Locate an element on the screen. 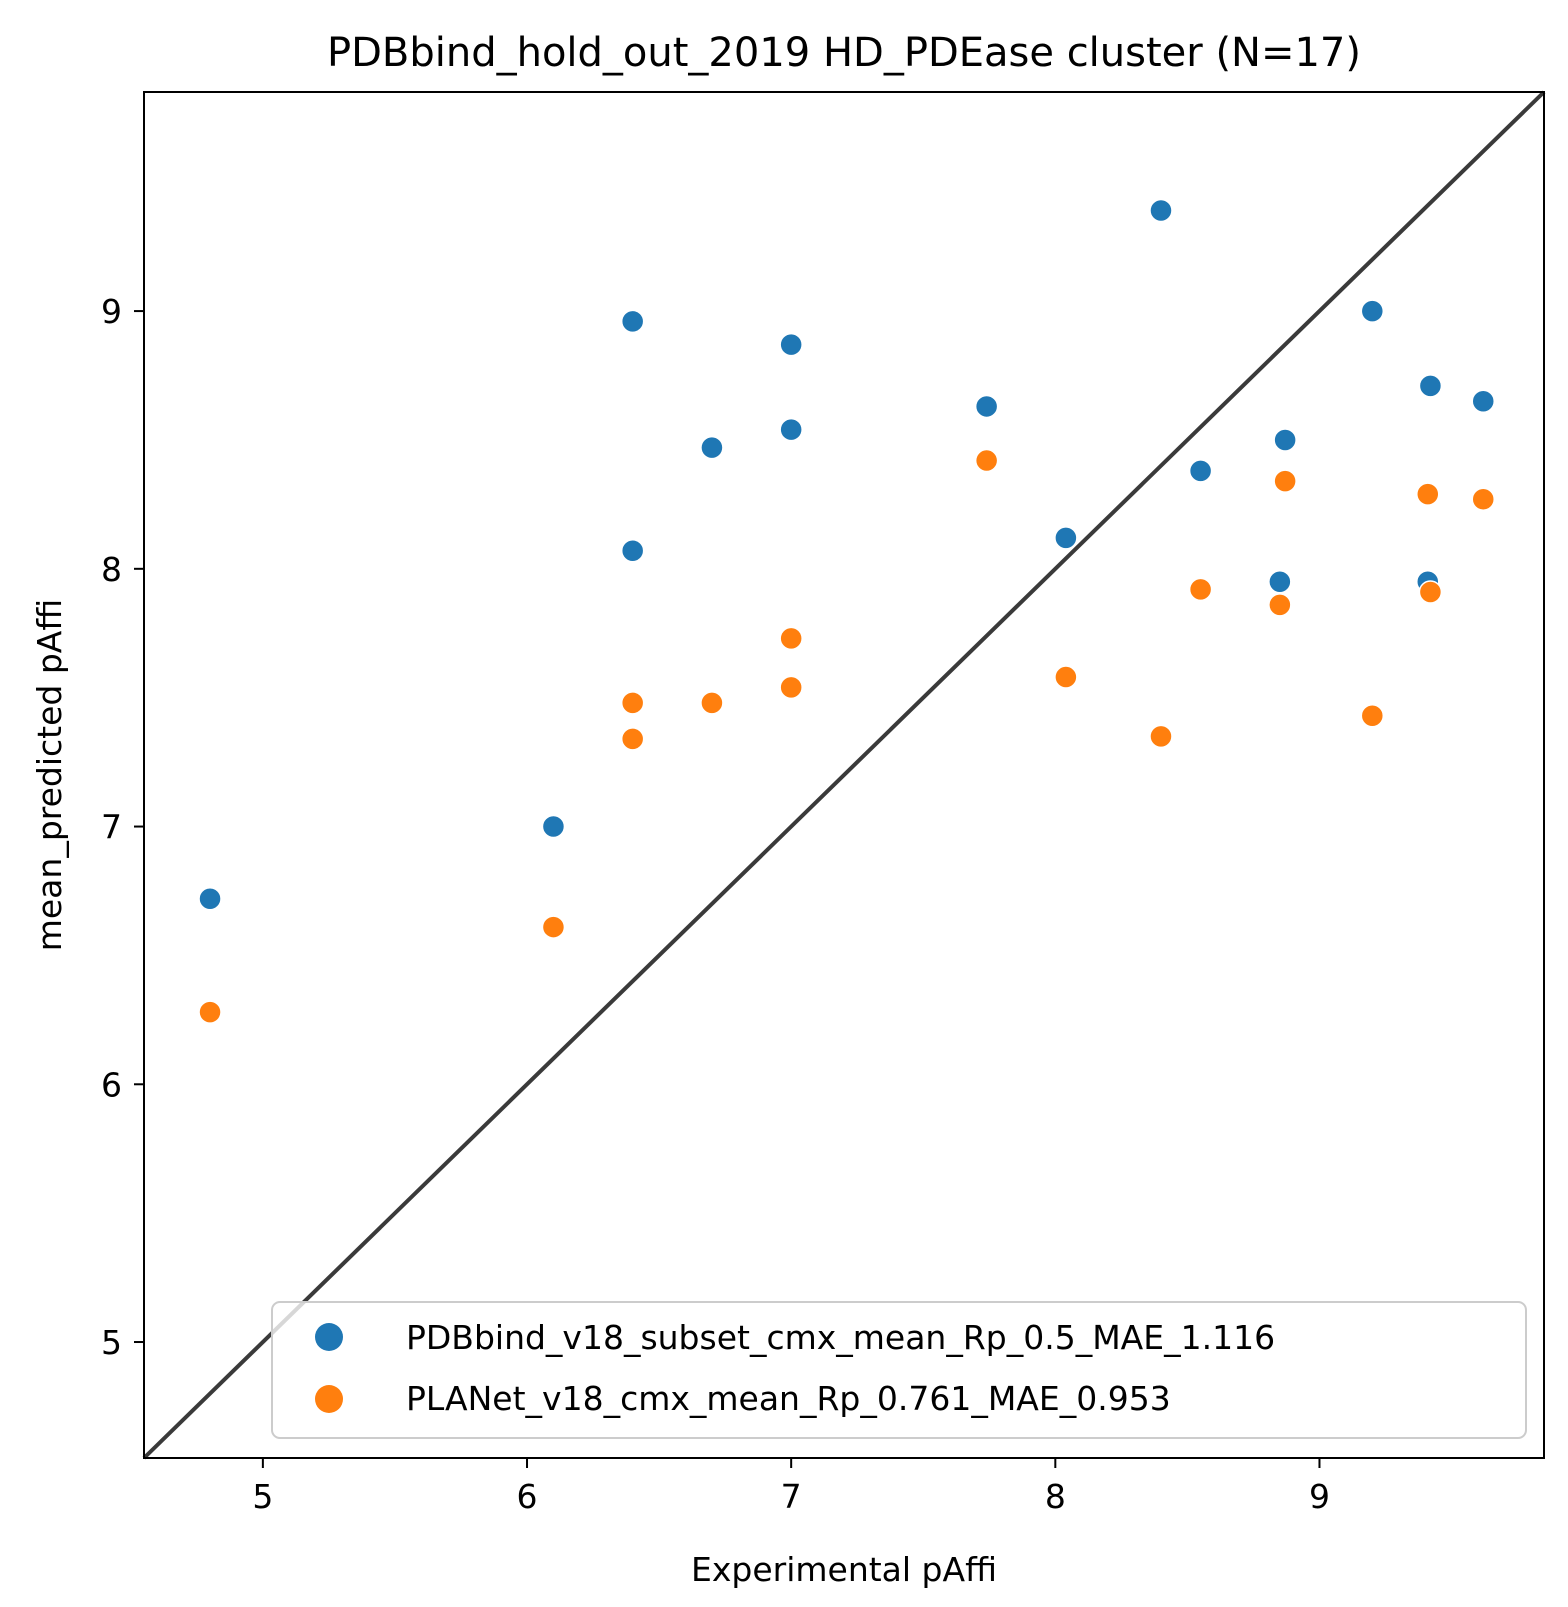 Image resolution: width=1568 pixels, height=1607 pixels. x-tick-label: 9 is located at coordinates (1319, 1496).